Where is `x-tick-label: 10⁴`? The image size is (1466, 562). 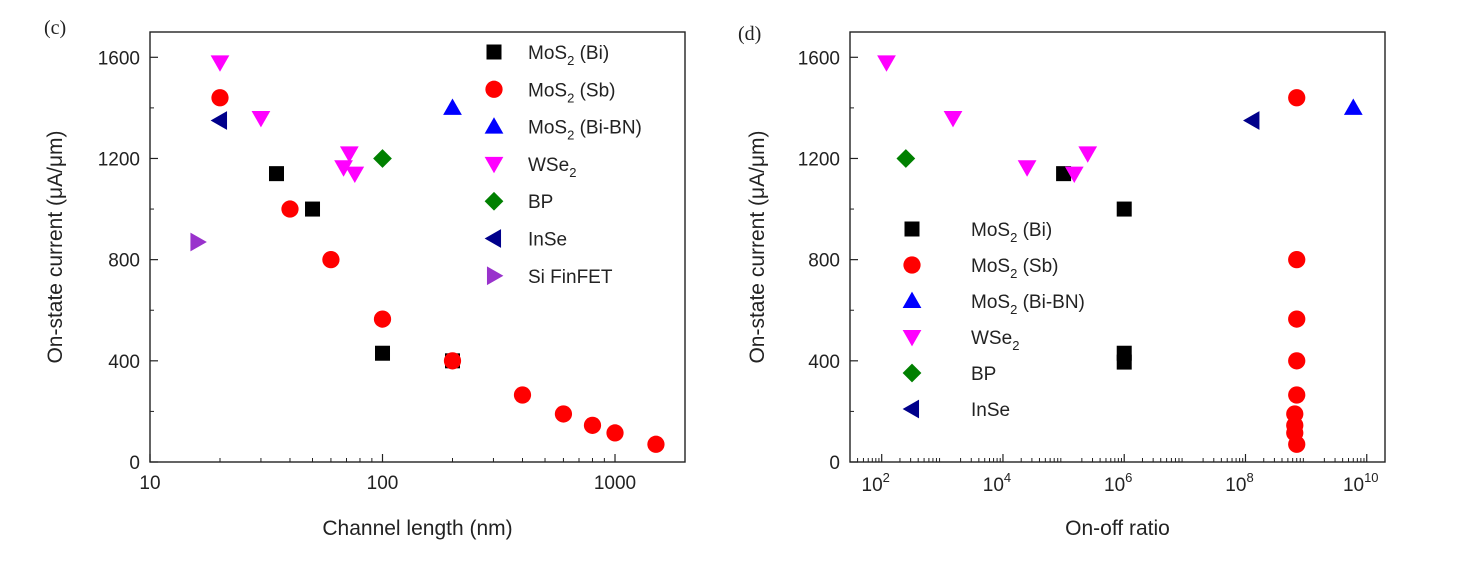
x-tick-label: 10⁴ is located at coordinates (997, 483).